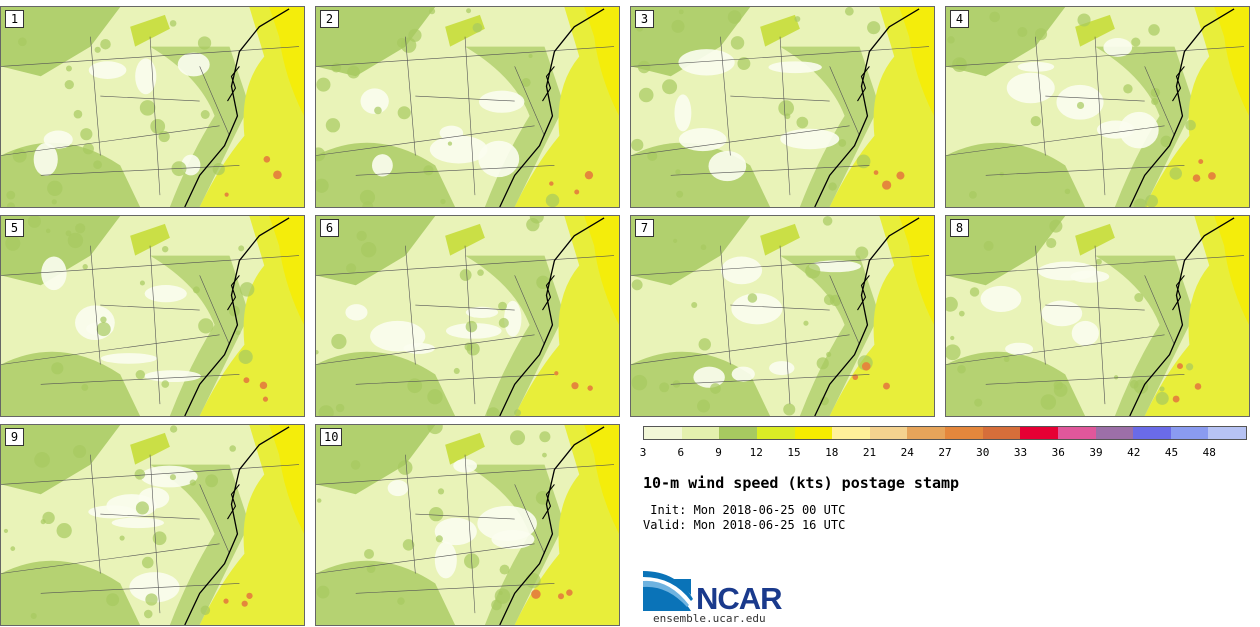  Describe the element at coordinates (643, 452) in the screenshot. I see `colorbar-tick-label: 3` at that location.